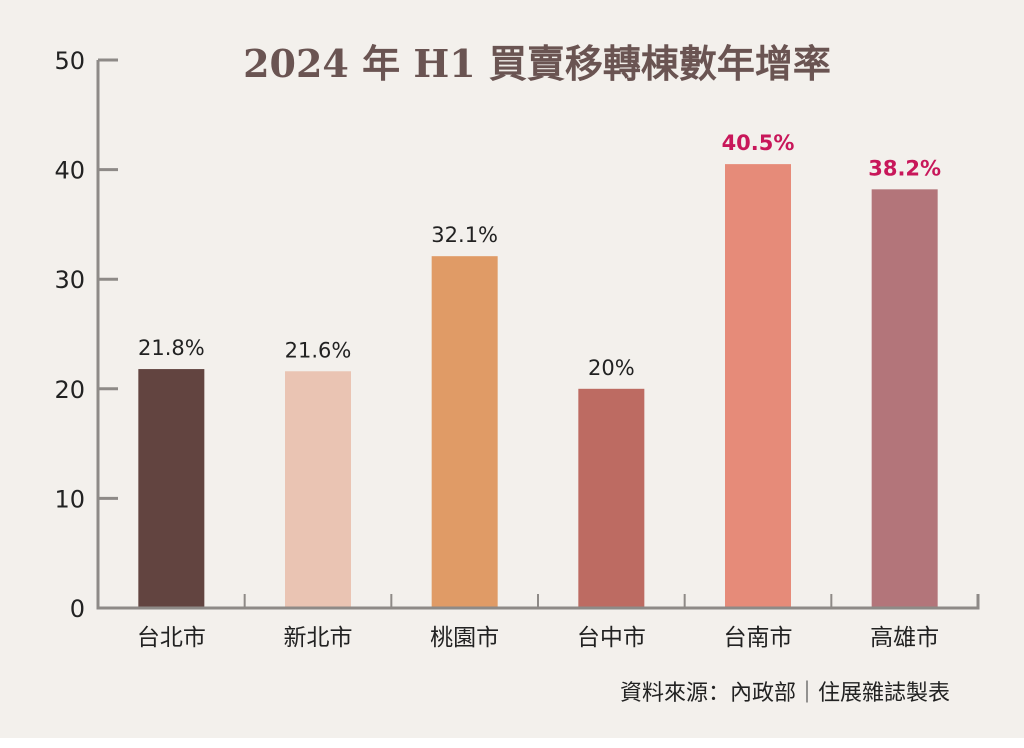 Image resolution: width=1024 pixels, height=748 pixels. I want to click on y-tick-label: 0, so click(77, 609).